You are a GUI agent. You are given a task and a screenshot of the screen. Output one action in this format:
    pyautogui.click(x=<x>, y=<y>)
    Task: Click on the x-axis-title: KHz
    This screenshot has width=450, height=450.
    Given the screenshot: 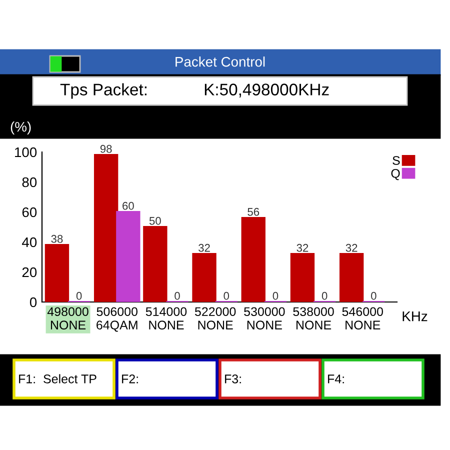 What is the action you would take?
    pyautogui.click(x=415, y=317)
    